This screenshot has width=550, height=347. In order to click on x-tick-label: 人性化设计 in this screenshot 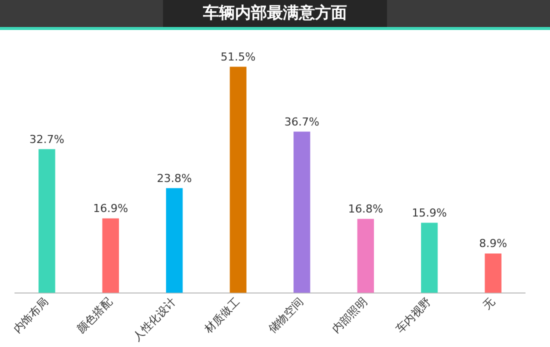, I will do `click(154, 319)`.